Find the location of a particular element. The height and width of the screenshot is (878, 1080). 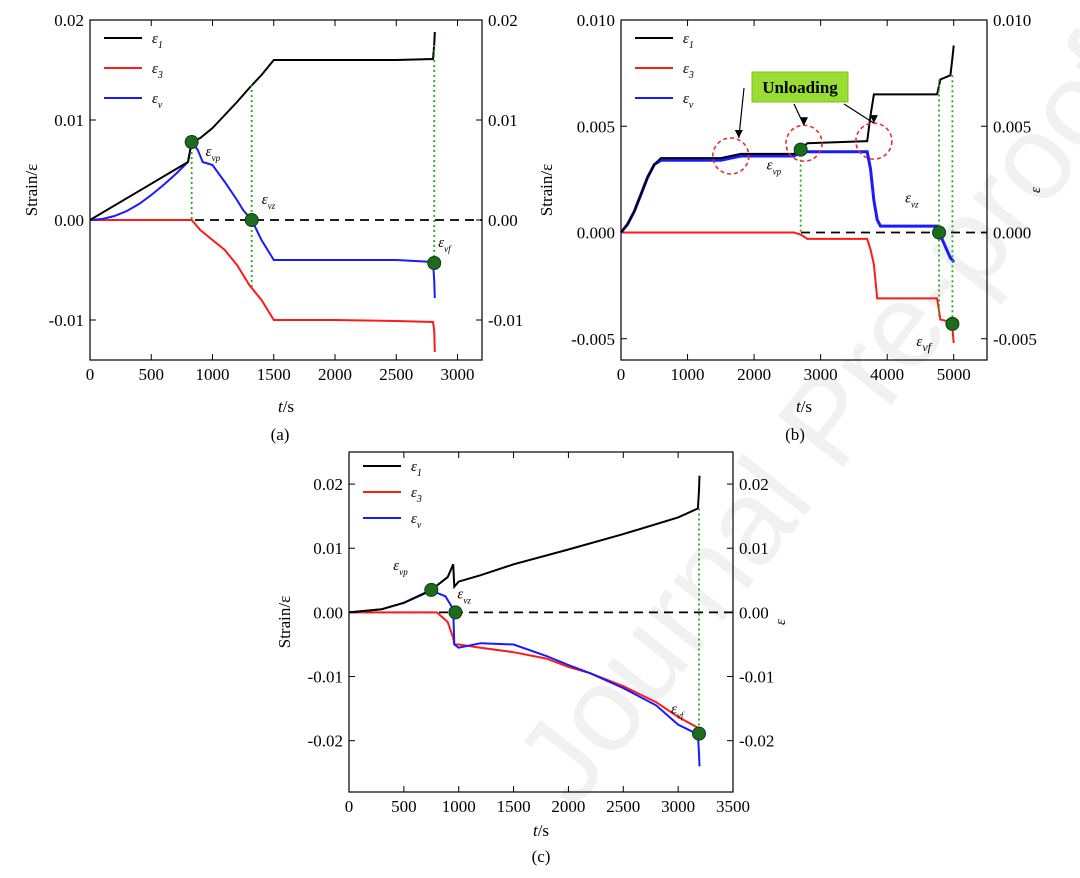

y-tick-label-right: 0.010 is located at coordinates (1012, 20).